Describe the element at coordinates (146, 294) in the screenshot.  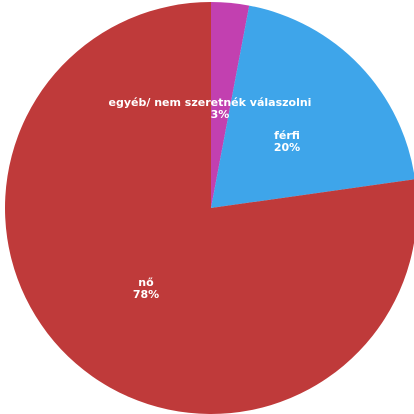
I see `slice-value-female: 78%` at that location.